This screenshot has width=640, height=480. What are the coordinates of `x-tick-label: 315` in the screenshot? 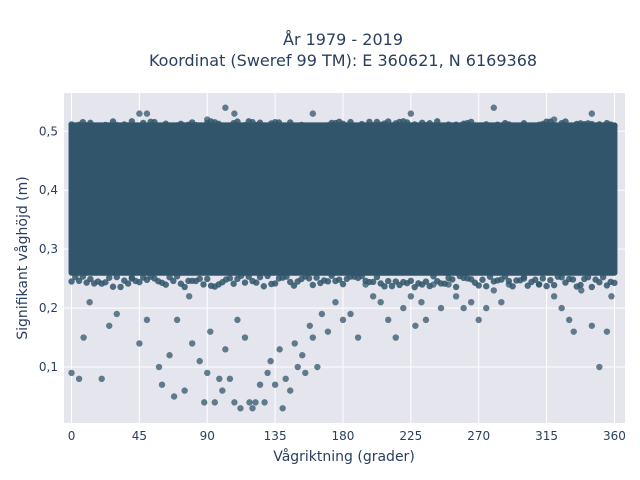 It's located at (546, 436).